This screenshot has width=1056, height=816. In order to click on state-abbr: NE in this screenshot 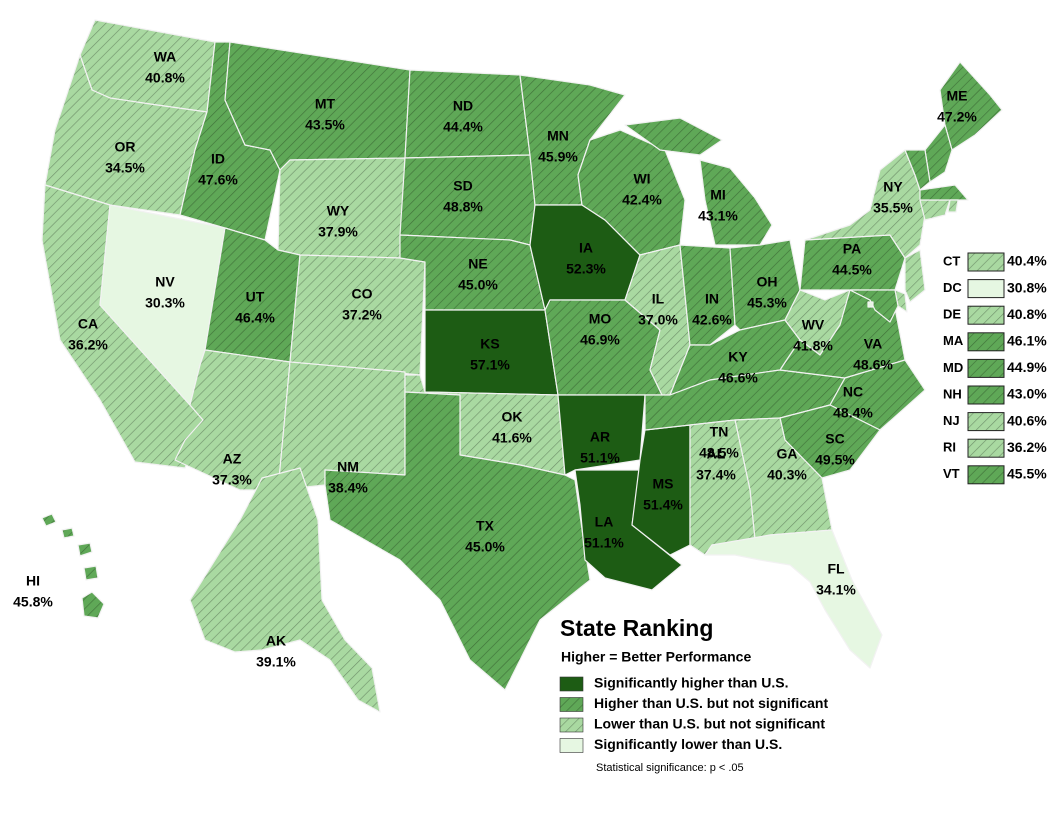, I will do `click(477, 264)`.